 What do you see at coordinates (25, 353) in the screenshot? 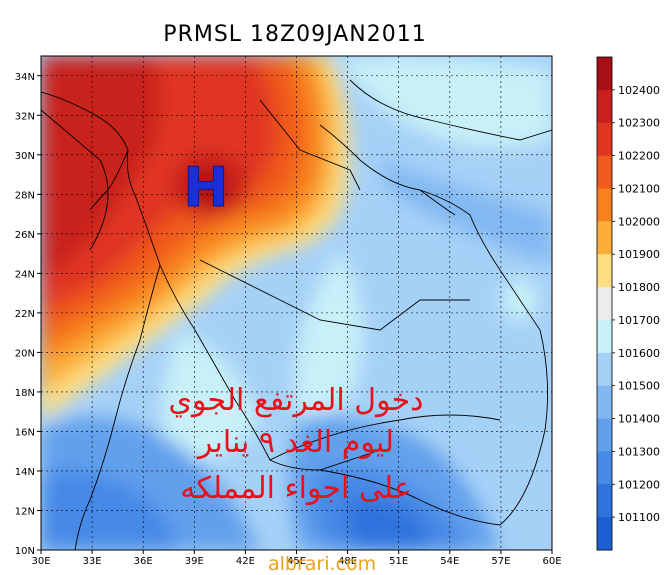
I see `y-tick-label: 20N` at bounding box center [25, 353].